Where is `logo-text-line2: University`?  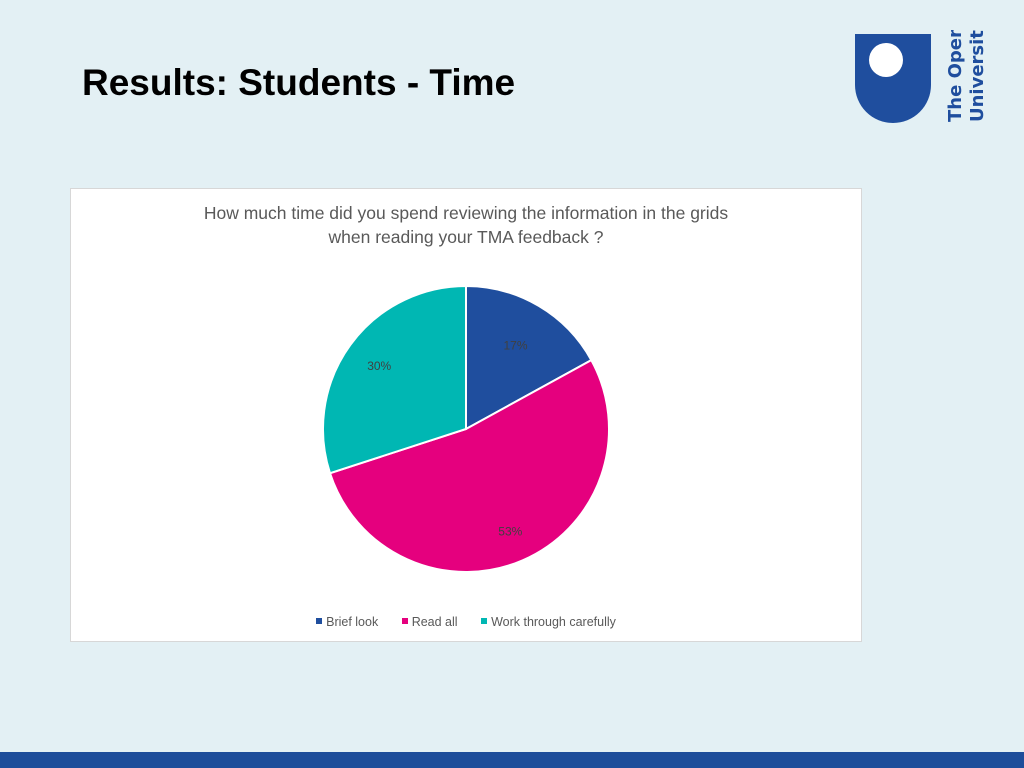
logo-text-line2: University is located at coordinates (977, 76).